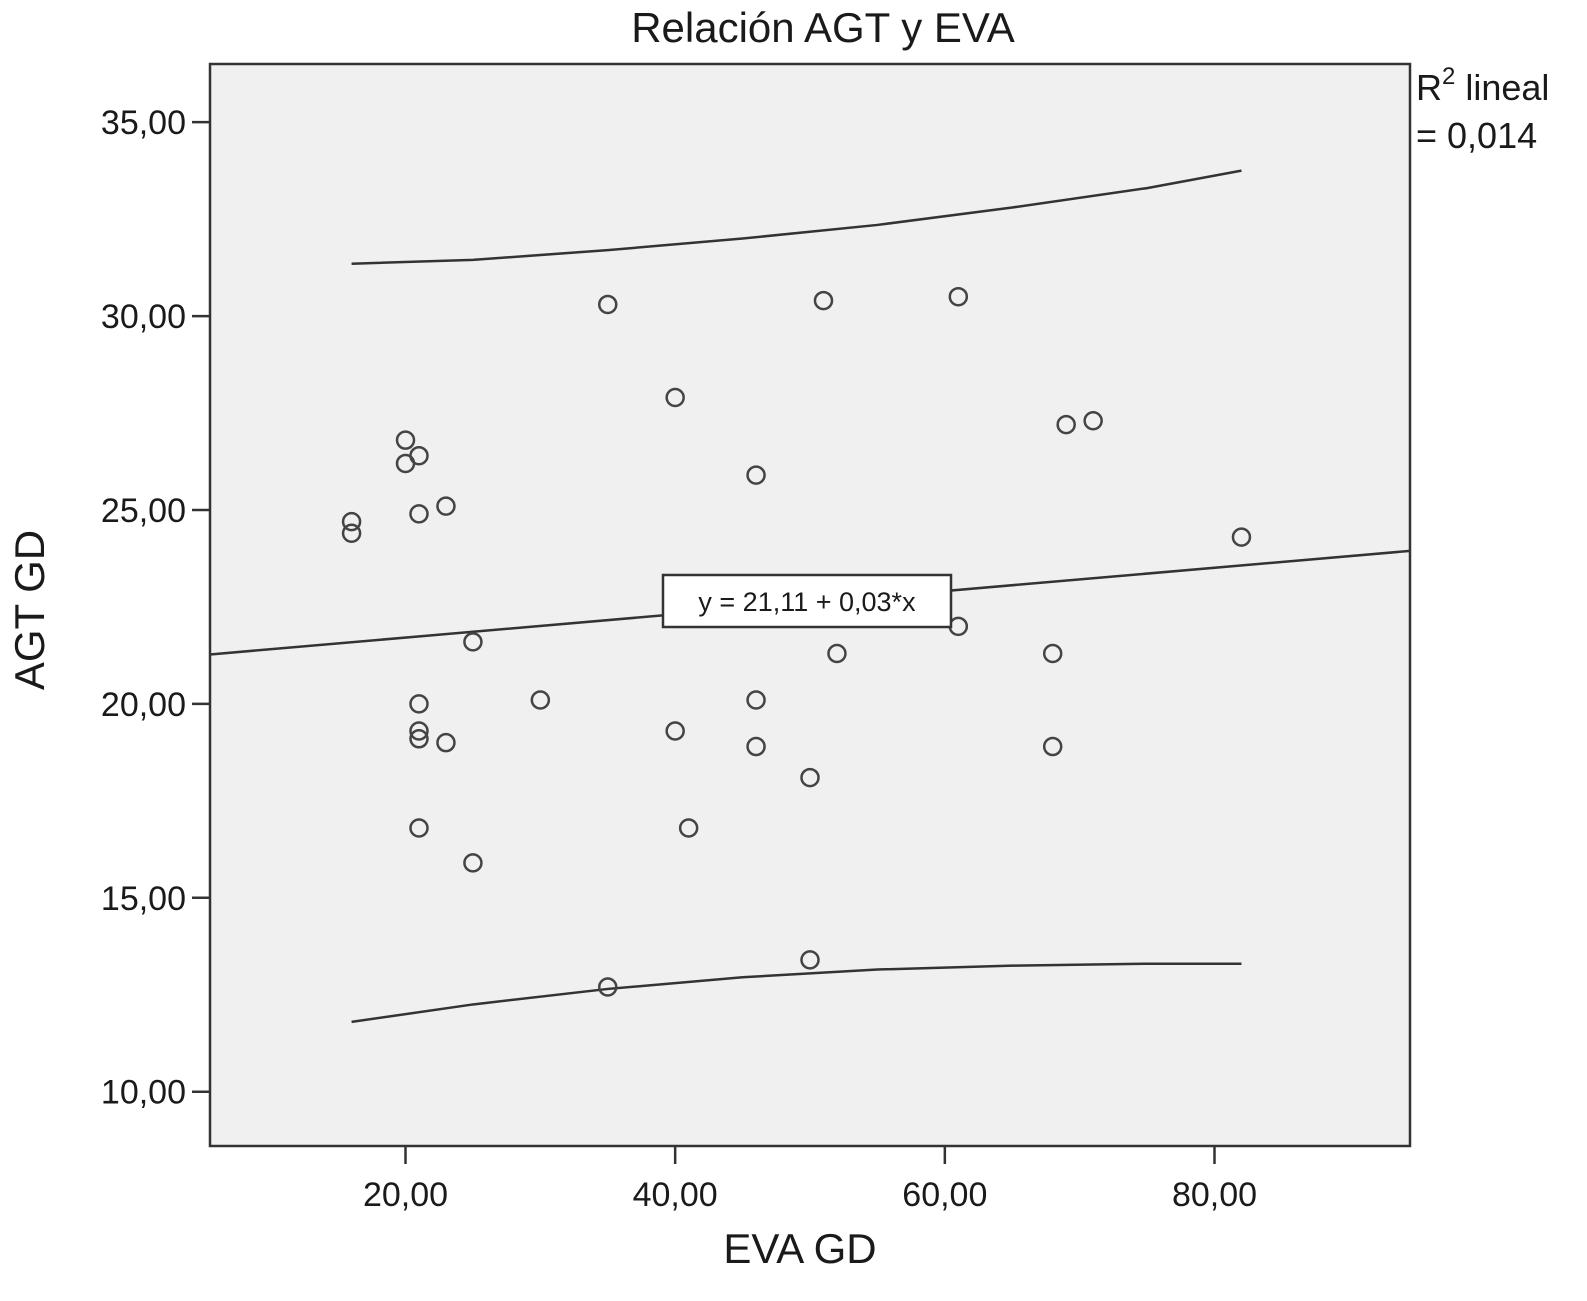 This screenshot has height=1301, width=1587. Describe the element at coordinates (143, 123) in the screenshot. I see `y-tick-label: 35,00` at that location.